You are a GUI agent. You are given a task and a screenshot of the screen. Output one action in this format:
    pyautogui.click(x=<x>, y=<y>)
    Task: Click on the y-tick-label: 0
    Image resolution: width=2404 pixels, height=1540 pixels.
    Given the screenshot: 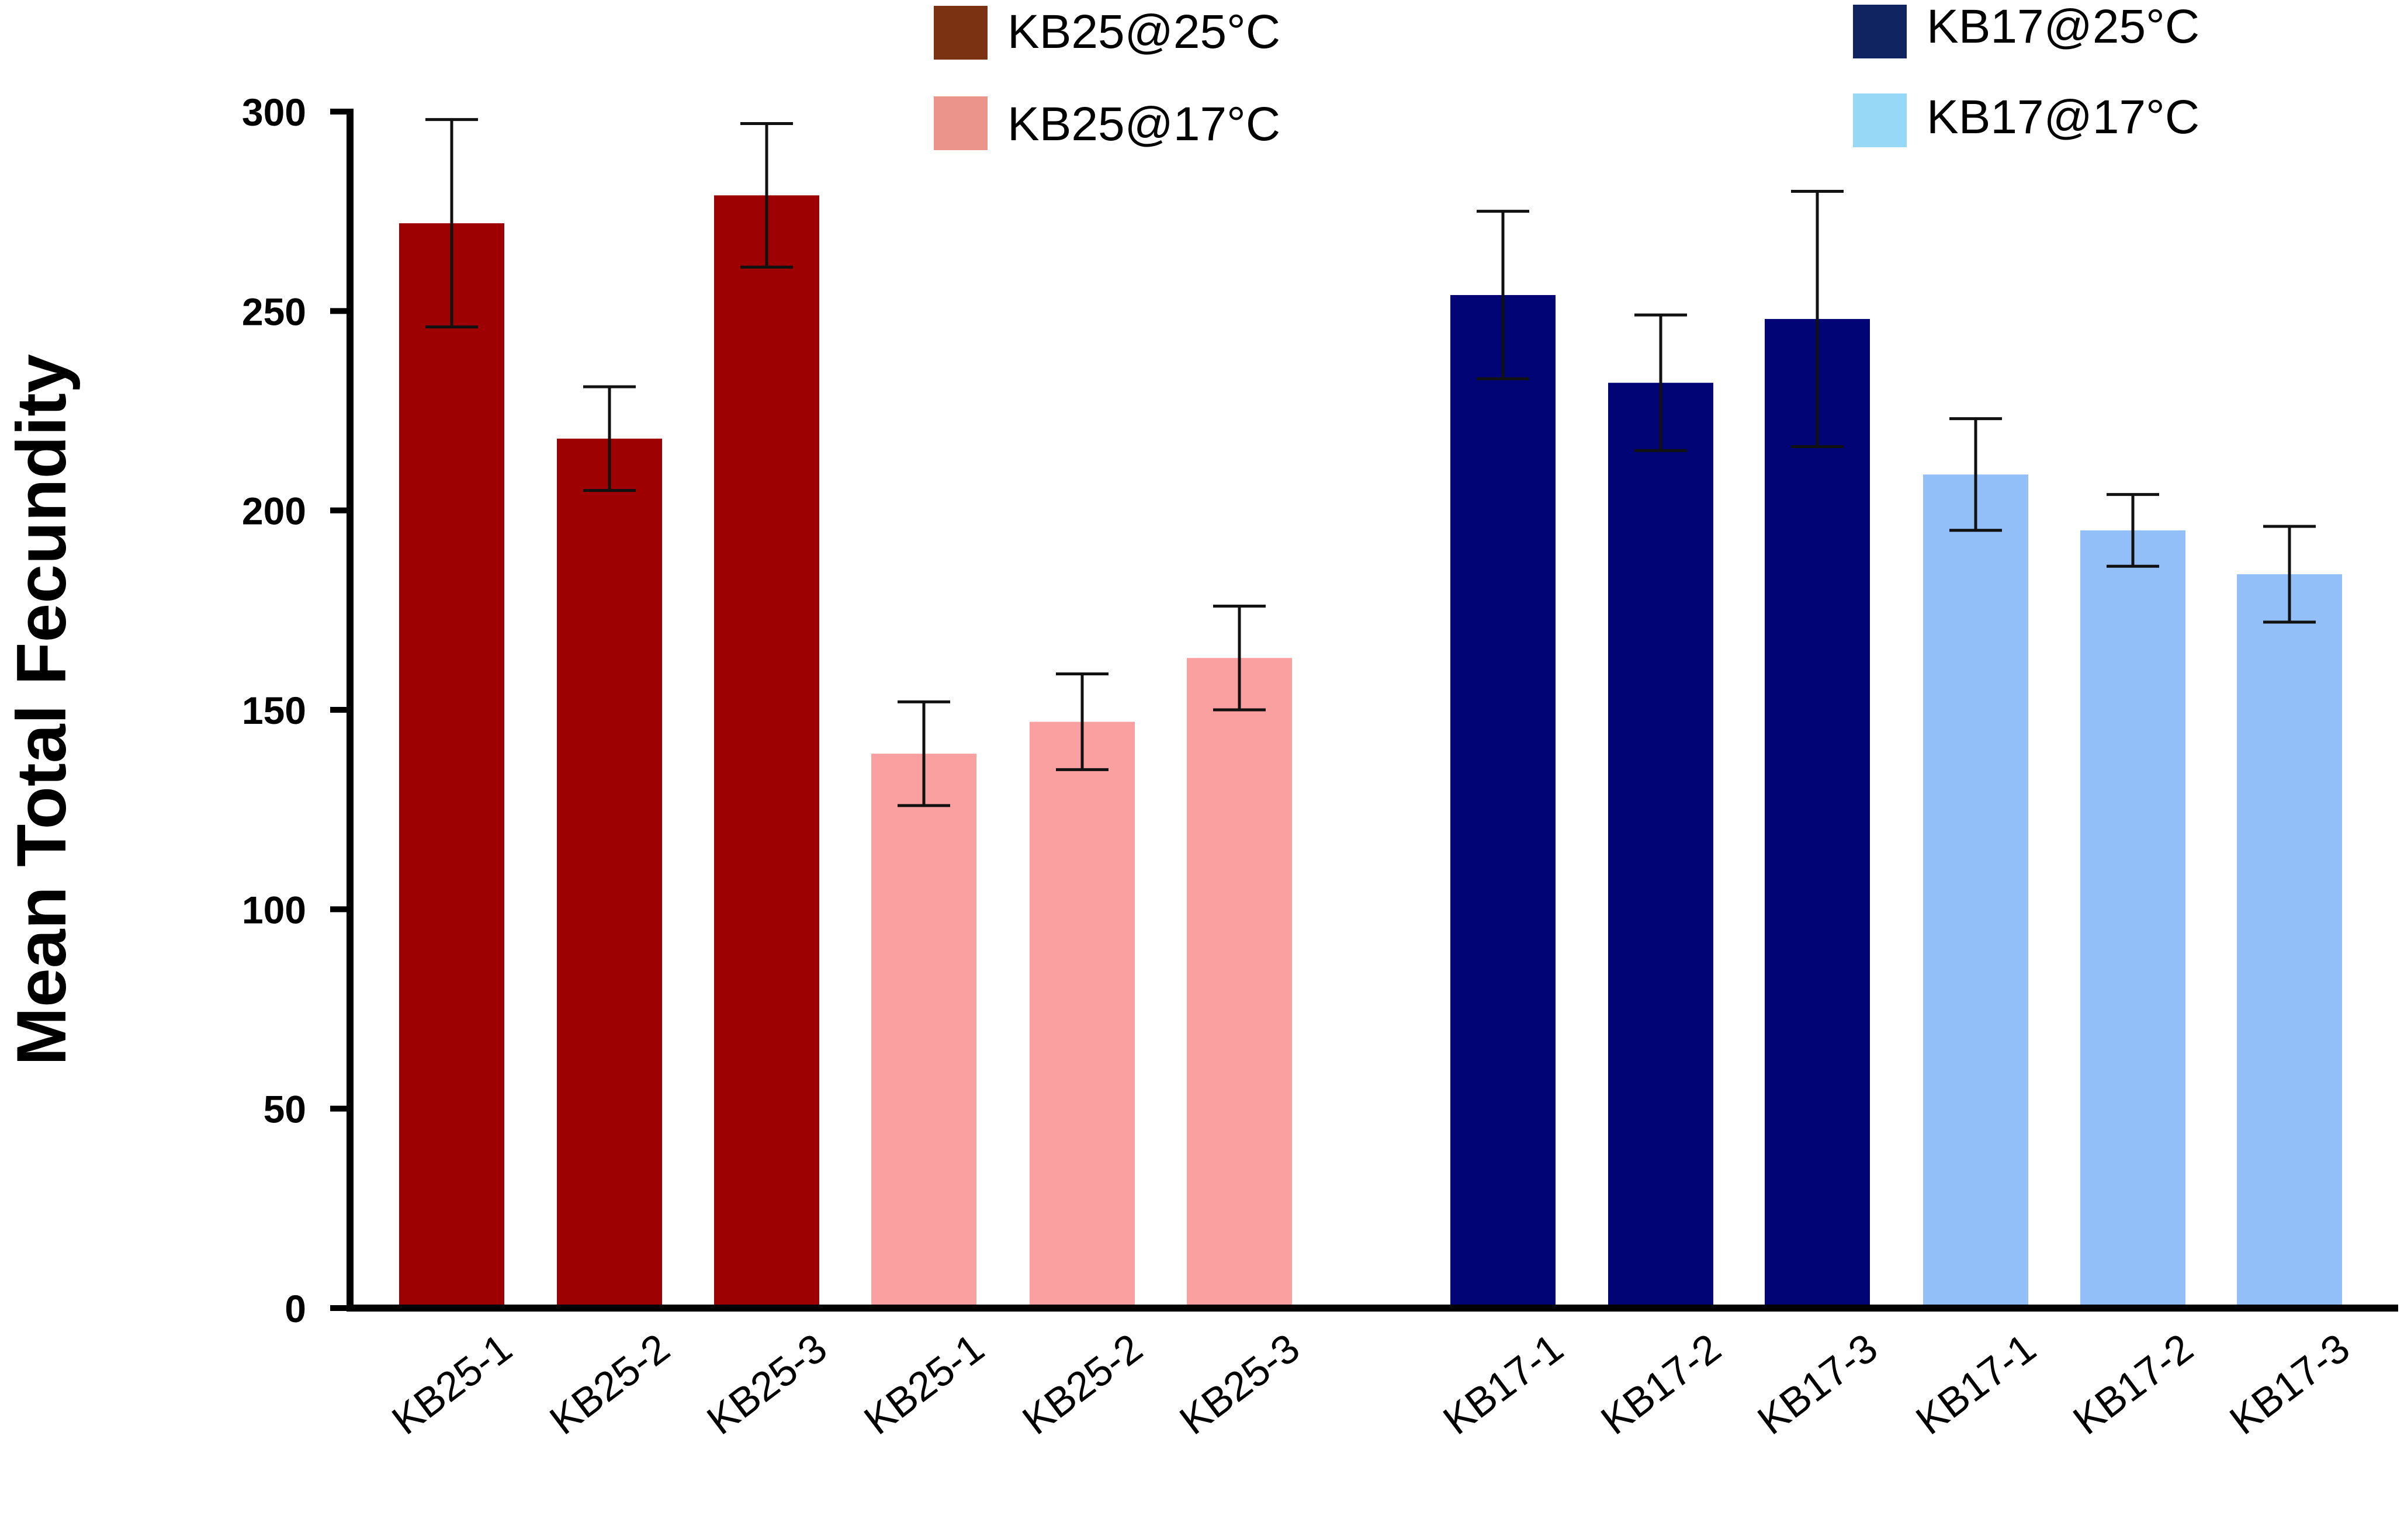 What is the action you would take?
    pyautogui.click(x=295, y=1309)
    